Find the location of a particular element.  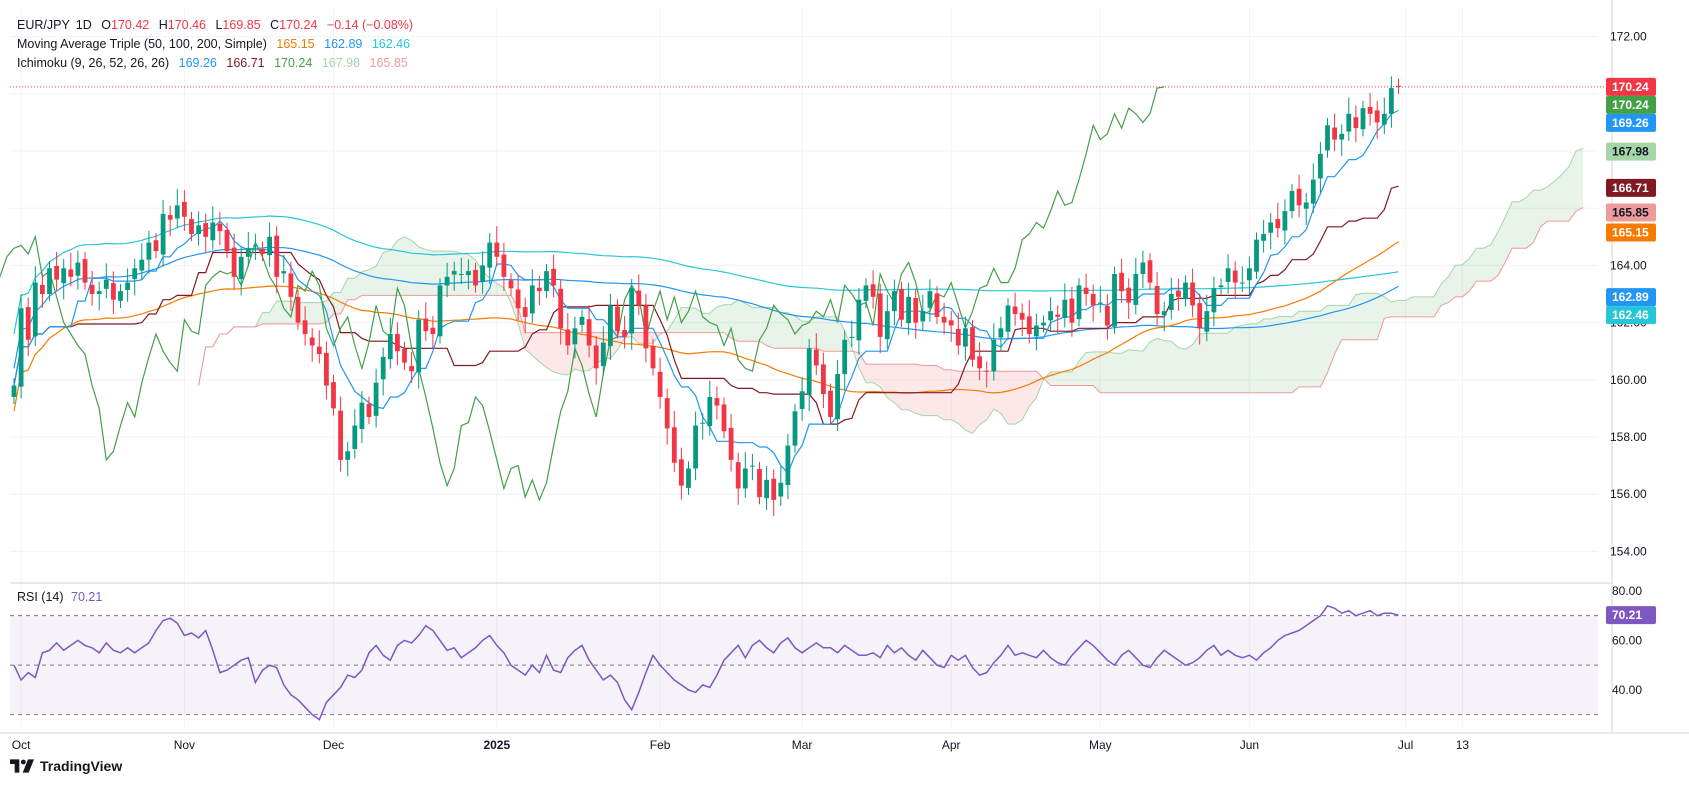

ohlc-close: 170.24 is located at coordinates (298, 25).